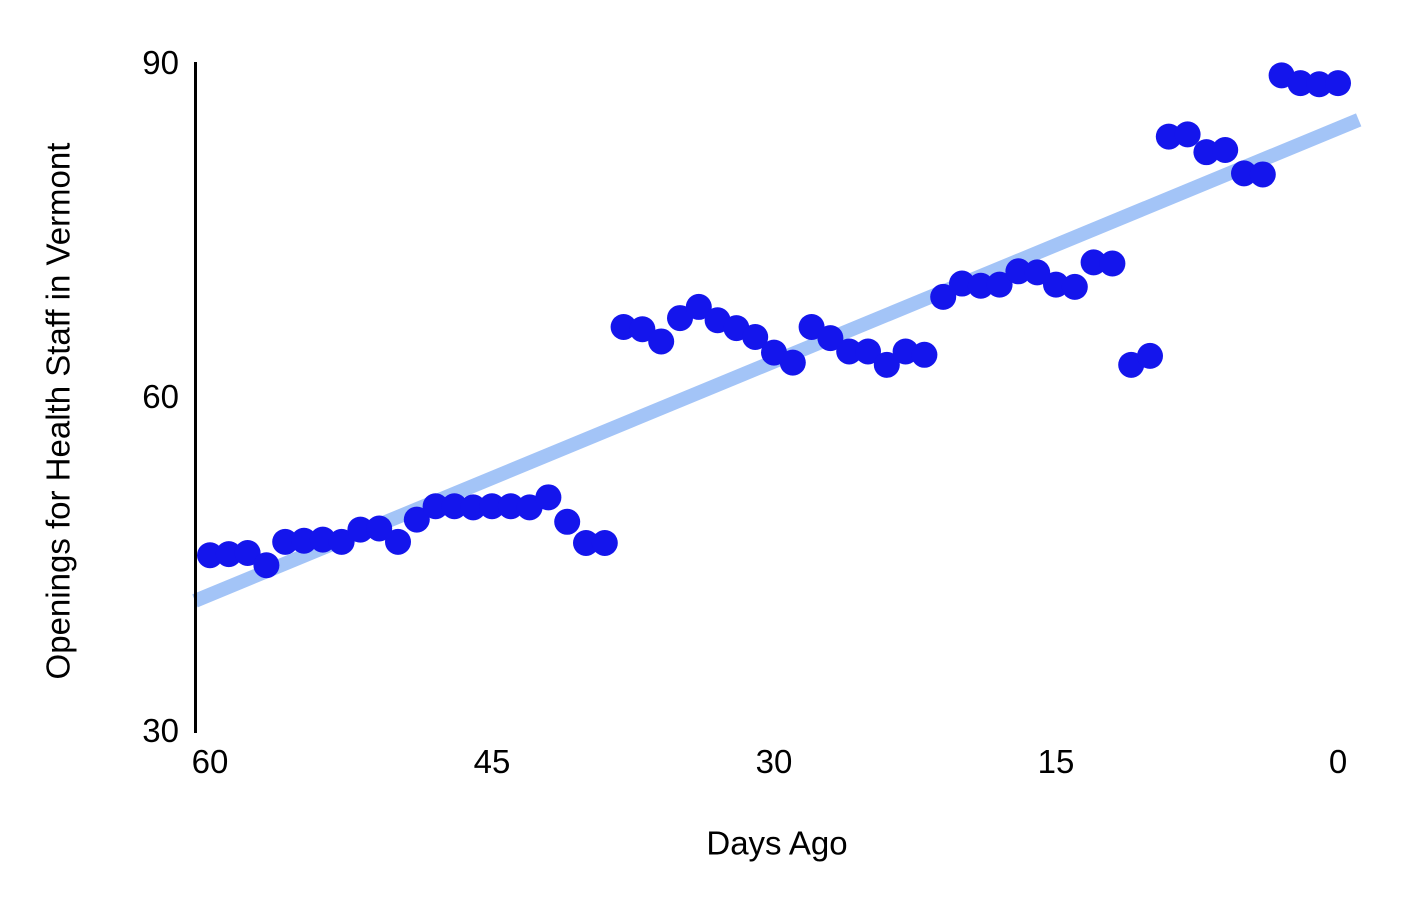  What do you see at coordinates (160, 396) in the screenshot?
I see `y-tick-label: 60` at bounding box center [160, 396].